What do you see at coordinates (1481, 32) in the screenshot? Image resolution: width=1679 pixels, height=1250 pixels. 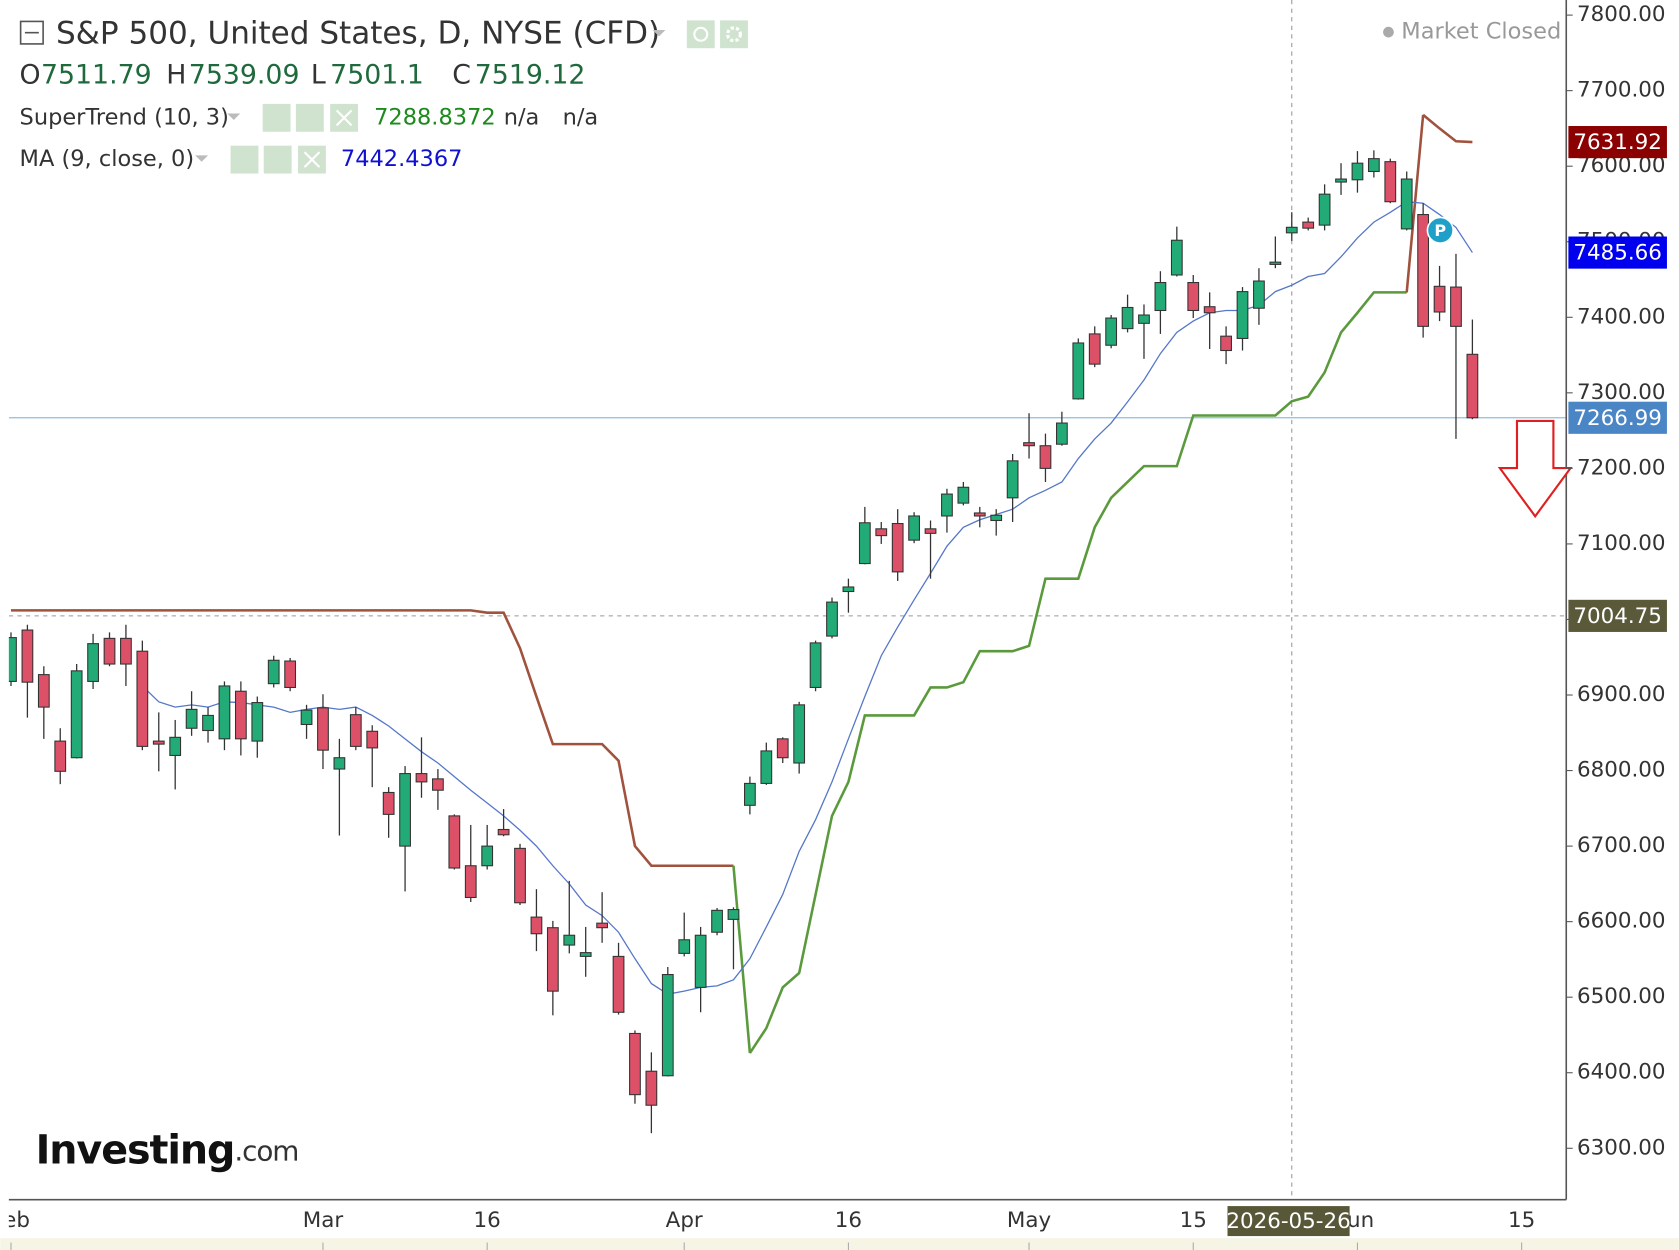 I see `market-status: Market Closed` at bounding box center [1481, 32].